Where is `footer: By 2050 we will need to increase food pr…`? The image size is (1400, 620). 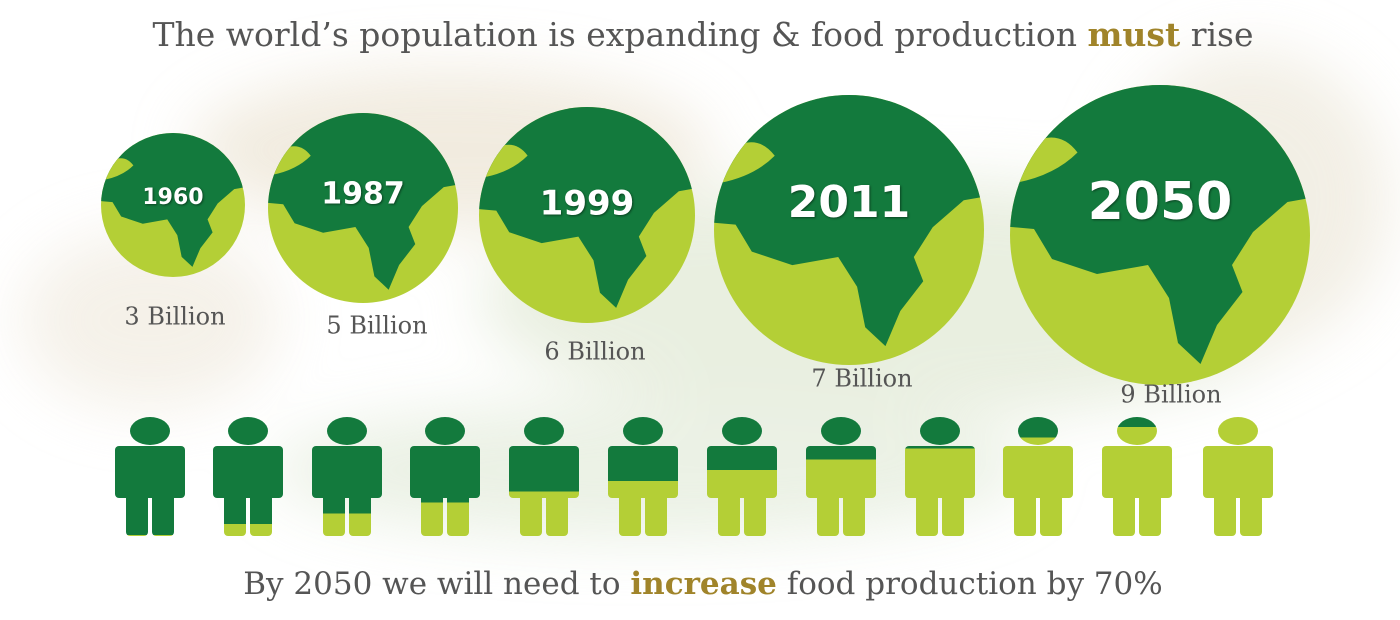
footer: By 2050 we will need to increase food pr… is located at coordinates (702, 584).